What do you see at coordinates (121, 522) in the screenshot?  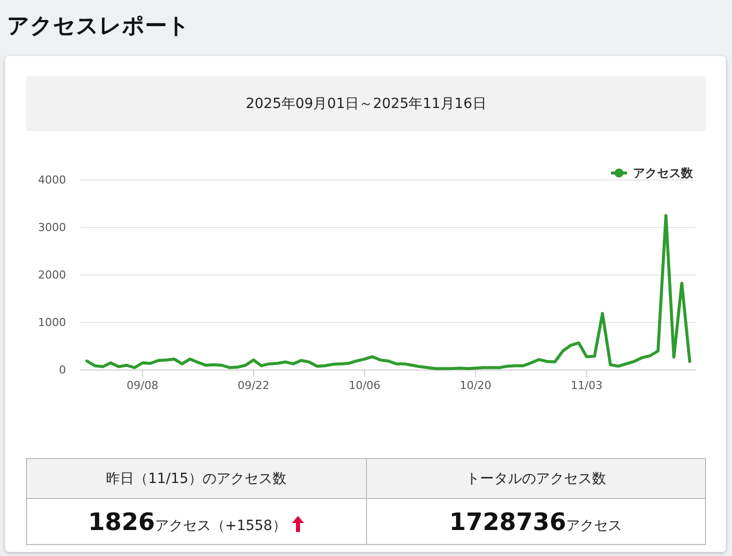 I see `text: 1826` at bounding box center [121, 522].